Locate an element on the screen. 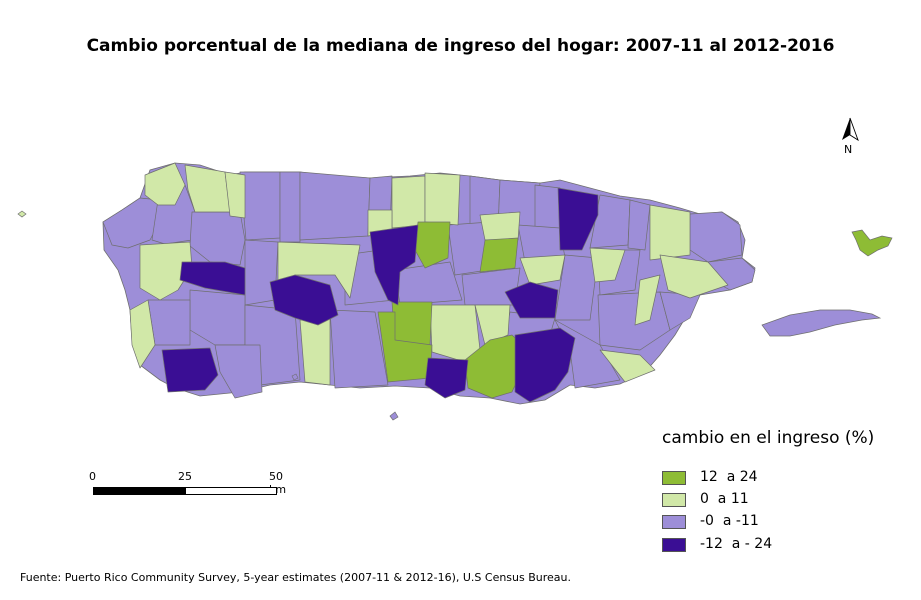 The width and height of the screenshot is (921, 600). legend-label: -0 a -11 is located at coordinates (729, 521).